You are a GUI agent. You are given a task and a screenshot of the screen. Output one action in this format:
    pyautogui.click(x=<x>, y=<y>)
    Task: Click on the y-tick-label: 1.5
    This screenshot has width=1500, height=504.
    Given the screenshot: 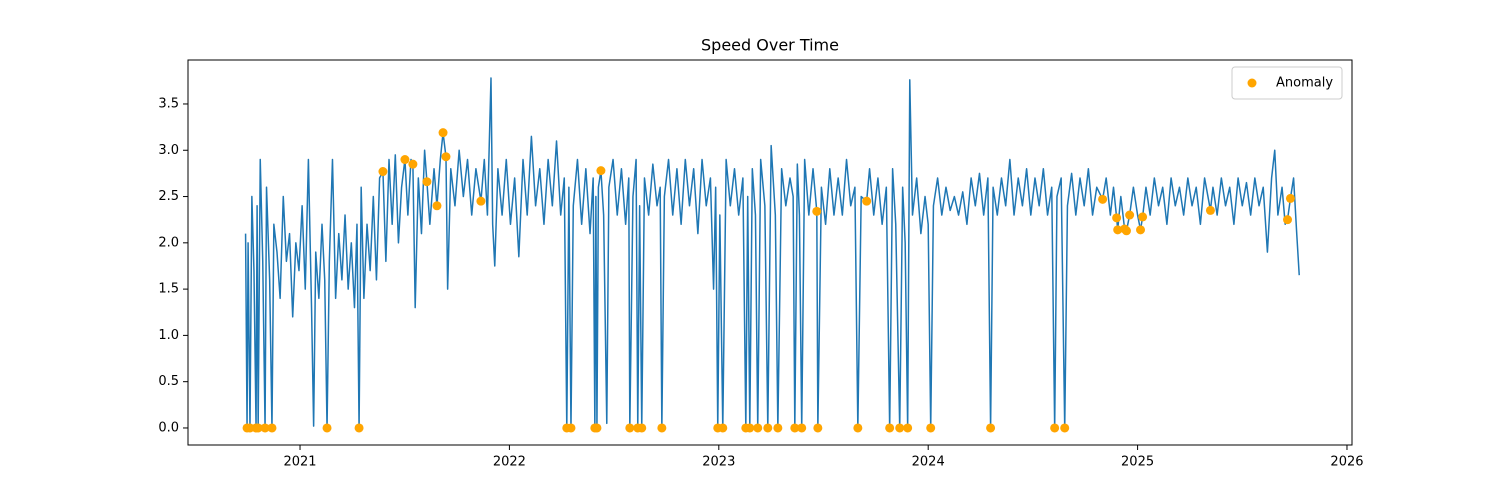 What is the action you would take?
    pyautogui.click(x=168, y=289)
    